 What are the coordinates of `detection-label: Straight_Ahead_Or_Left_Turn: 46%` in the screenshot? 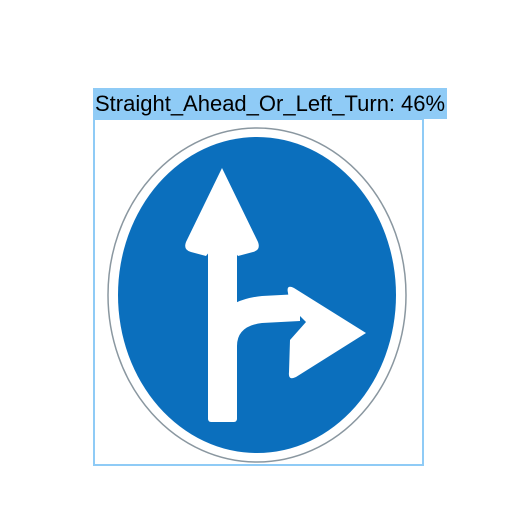 It's located at (270, 103).